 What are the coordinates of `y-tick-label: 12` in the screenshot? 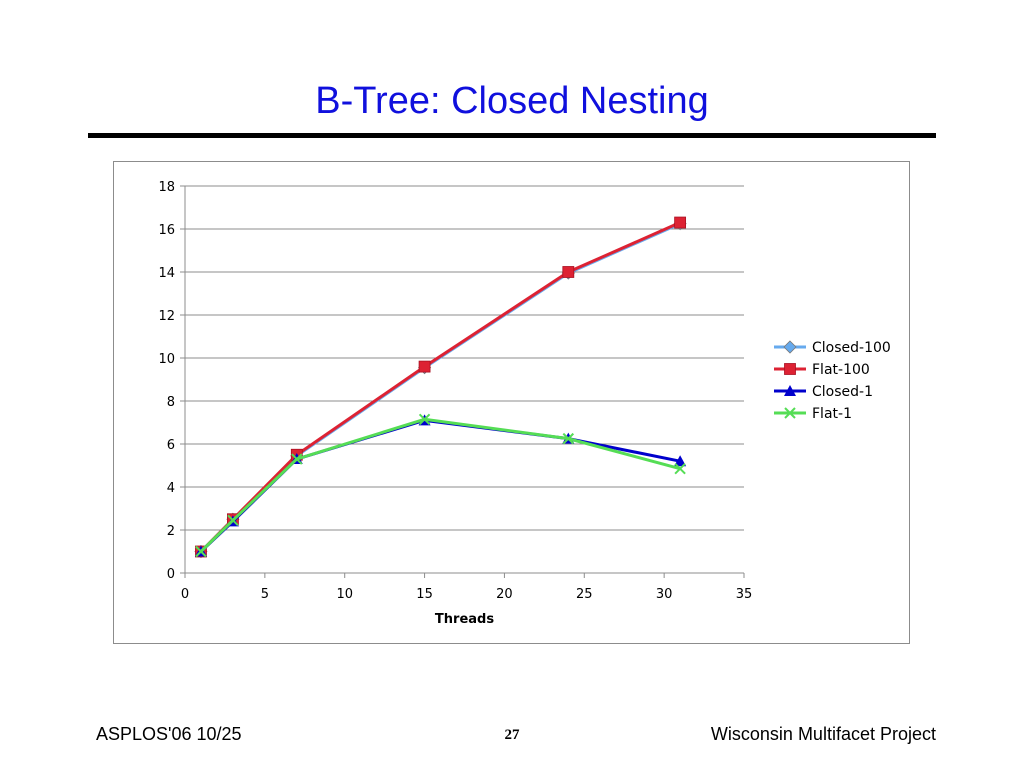 It's located at (166, 316).